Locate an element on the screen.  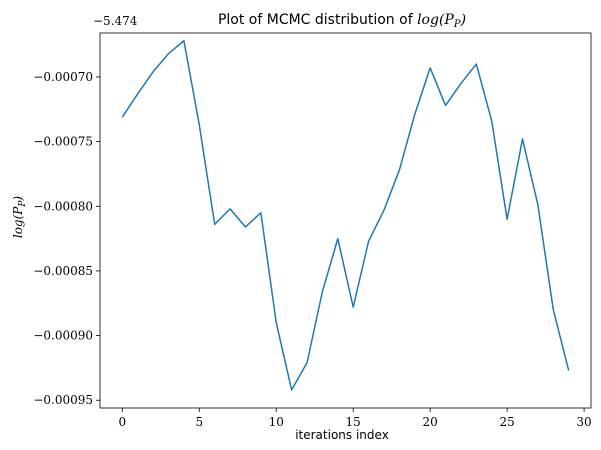
x-tick-label: 30 is located at coordinates (583, 422).